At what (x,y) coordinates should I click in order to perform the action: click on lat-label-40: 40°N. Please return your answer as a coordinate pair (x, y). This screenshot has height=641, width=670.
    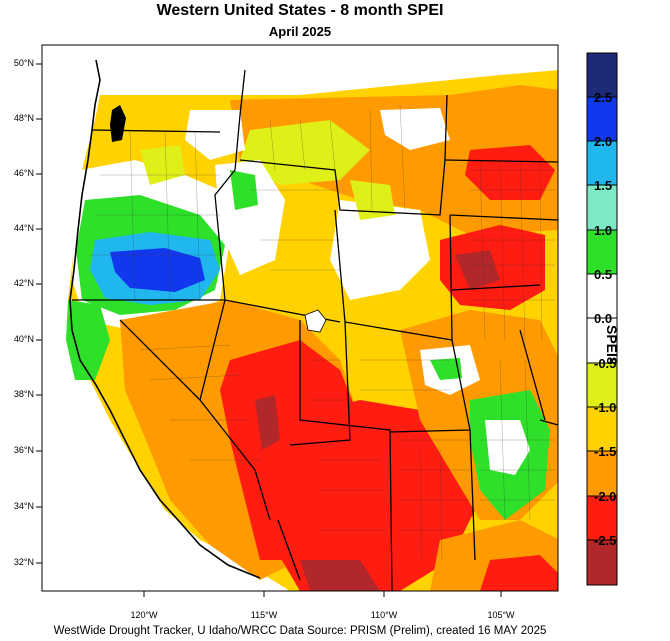
    Looking at the image, I should click on (23, 339).